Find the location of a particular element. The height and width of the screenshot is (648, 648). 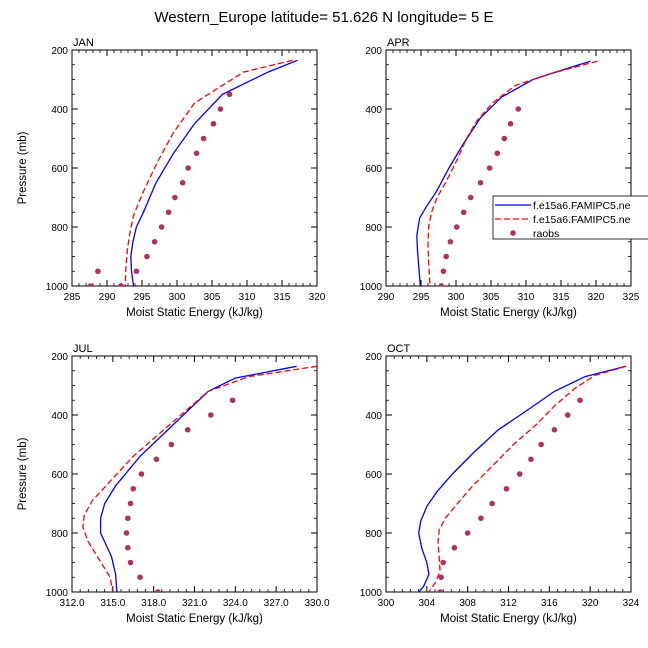

x-tick-label: 330.0 is located at coordinates (316, 603).